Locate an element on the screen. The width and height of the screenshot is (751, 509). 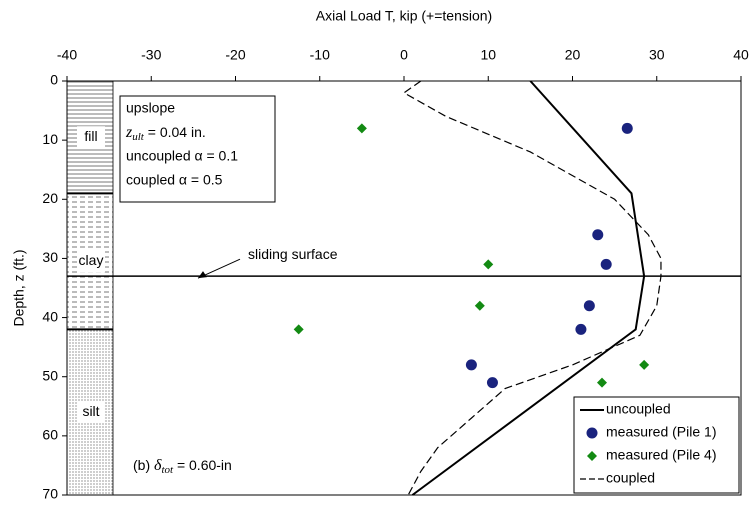
y-tick-label: 60 is located at coordinates (50, 435).